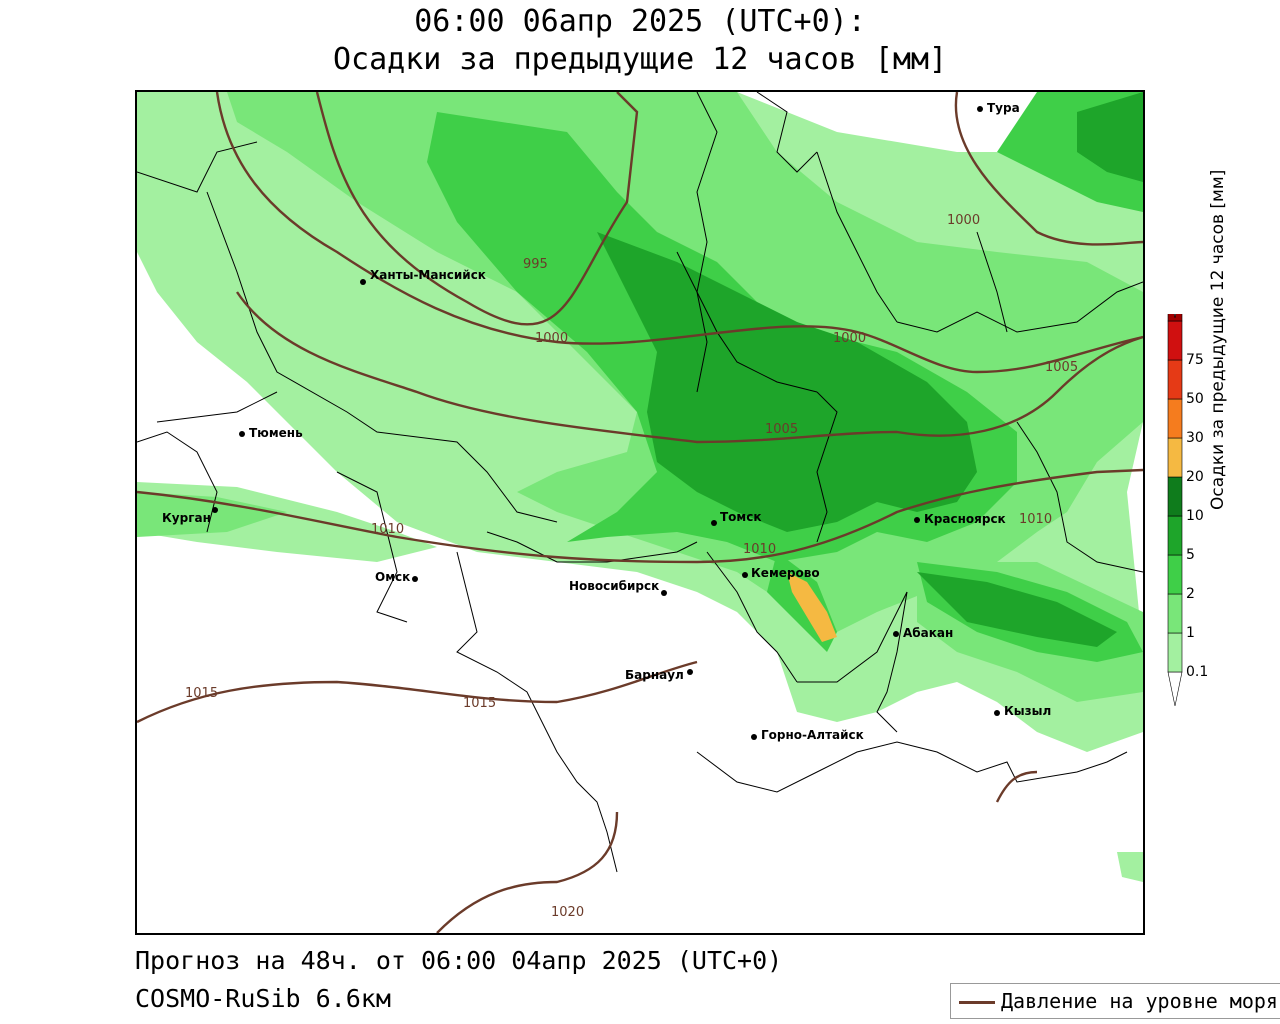  I want to click on colorbar-tick-label: 10, so click(1195, 516).